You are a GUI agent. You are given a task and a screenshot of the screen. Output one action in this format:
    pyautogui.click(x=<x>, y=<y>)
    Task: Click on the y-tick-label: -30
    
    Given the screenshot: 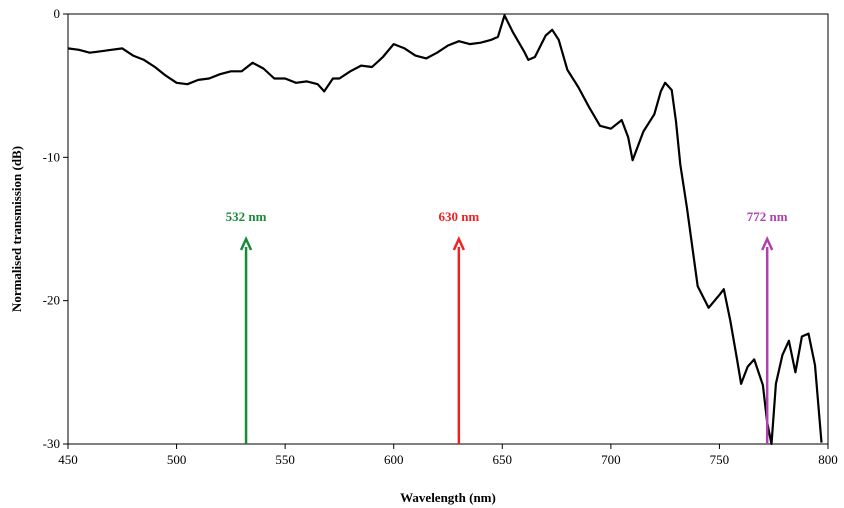 What is the action you would take?
    pyautogui.click(x=51, y=443)
    